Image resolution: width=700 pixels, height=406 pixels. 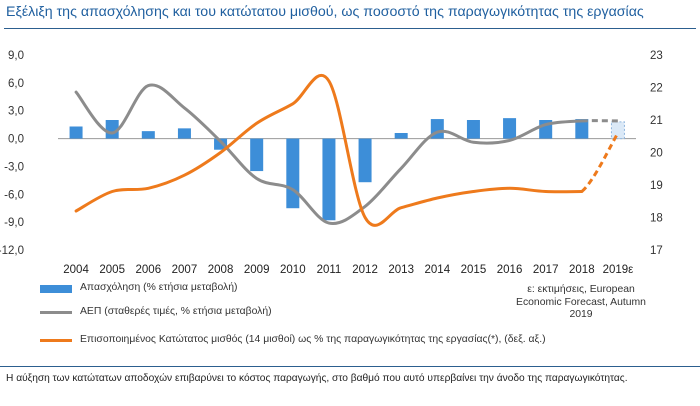 What do you see at coordinates (16, 112) in the screenshot?
I see `y-left-tick-label: 3,0` at bounding box center [16, 112].